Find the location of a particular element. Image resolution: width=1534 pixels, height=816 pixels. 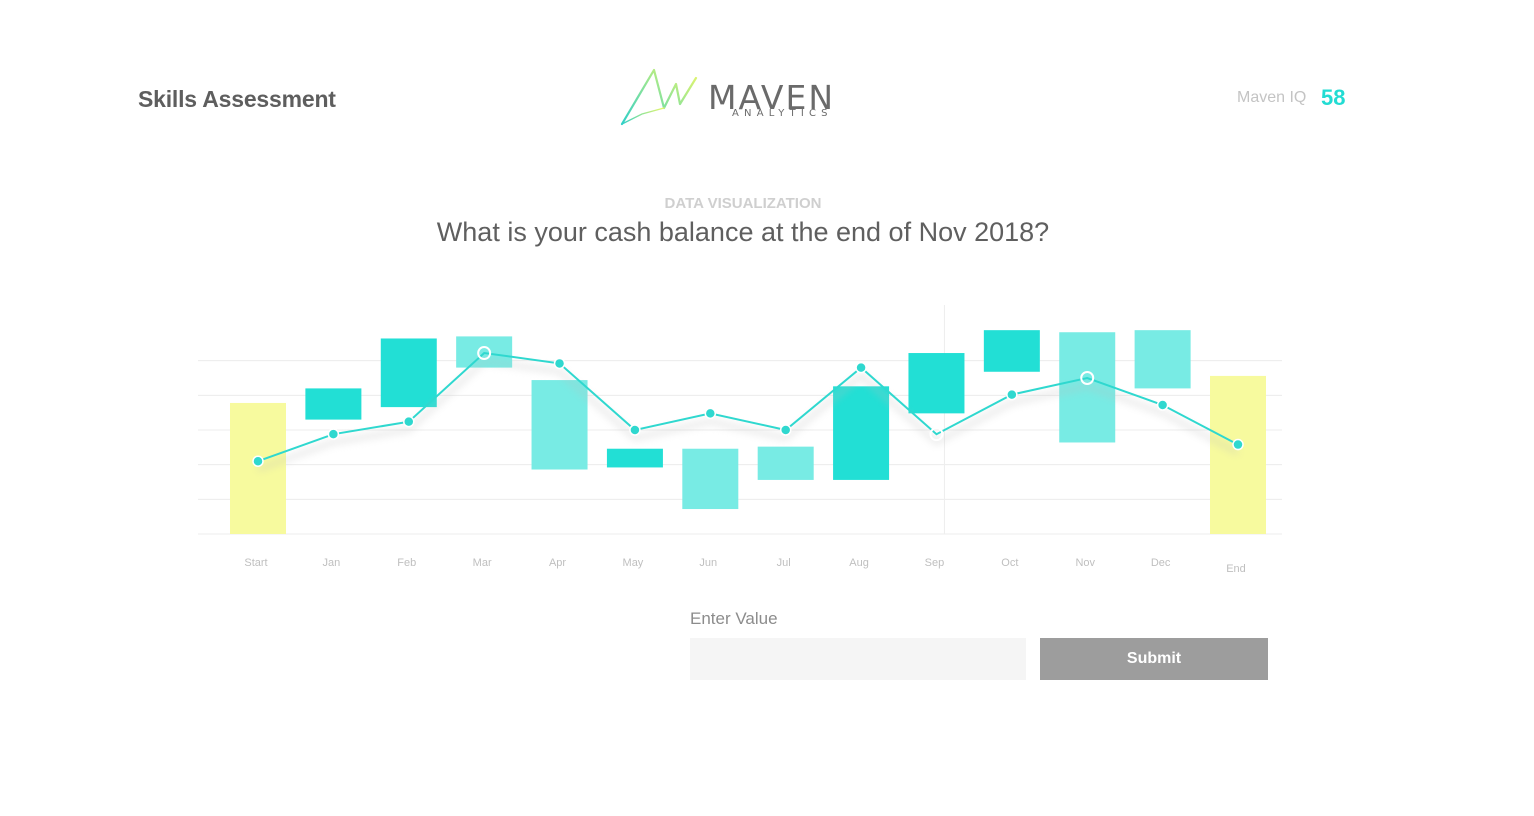

line-point-oct is located at coordinates (1012, 395).